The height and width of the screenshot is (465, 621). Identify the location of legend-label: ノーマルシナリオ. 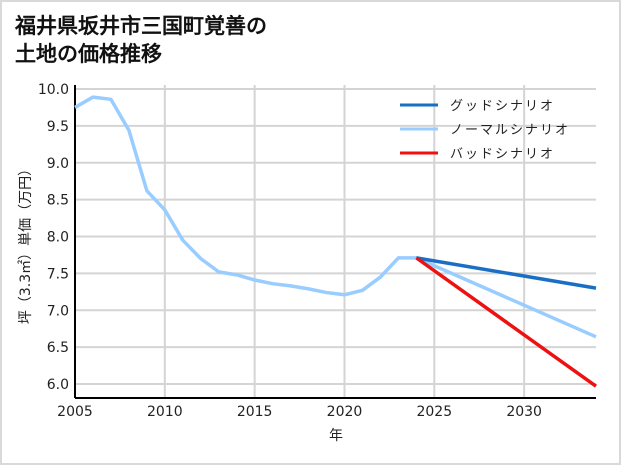
(510, 130).